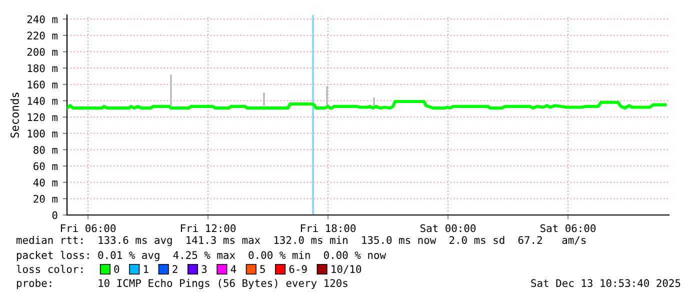  Describe the element at coordinates (88, 228) in the screenshot. I see `x-tick-label: Fri 06:00` at that location.